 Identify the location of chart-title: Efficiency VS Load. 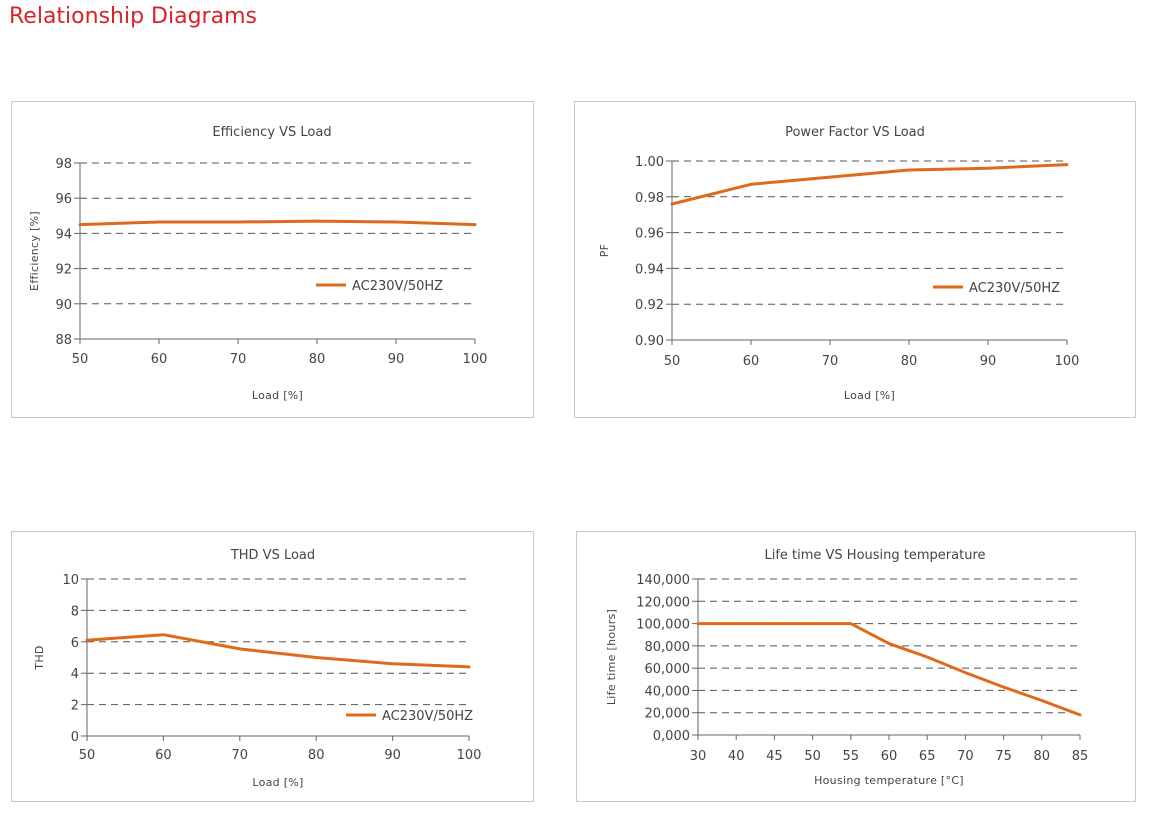
(271, 132).